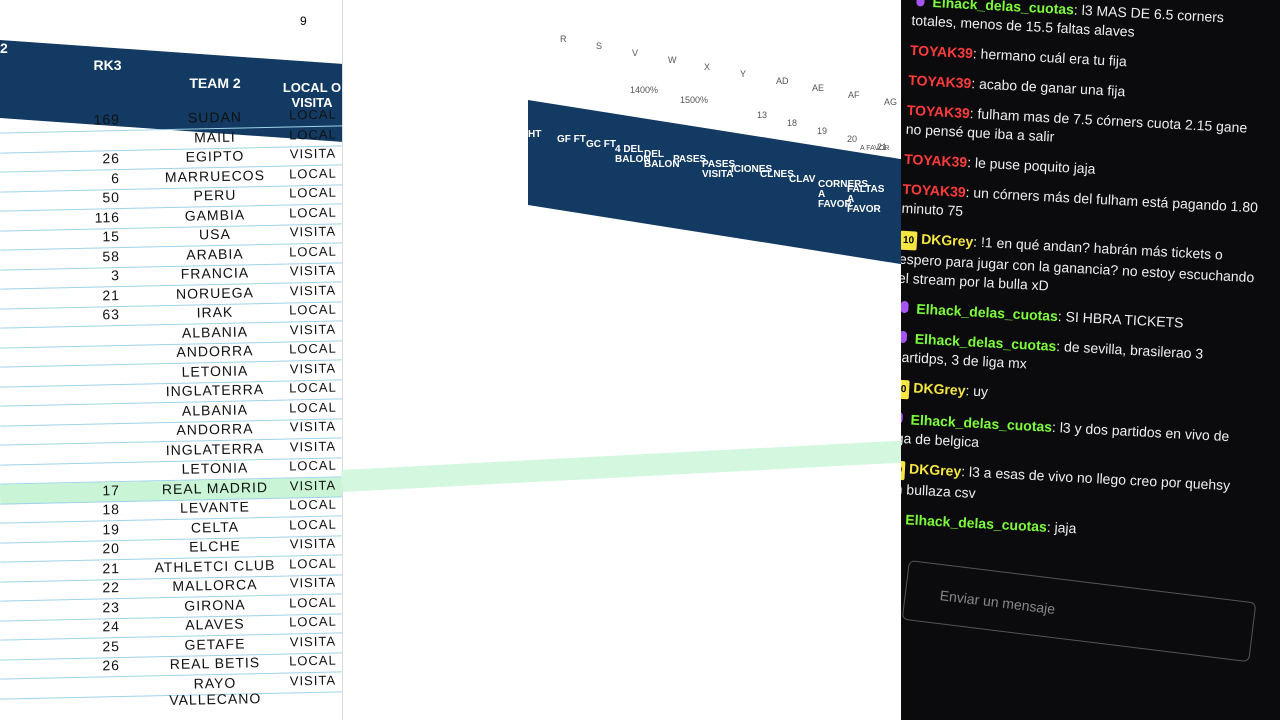 This screenshot has width=1280, height=720. What do you see at coordinates (111, 606) in the screenshot?
I see `rank-cell: 23` at bounding box center [111, 606].